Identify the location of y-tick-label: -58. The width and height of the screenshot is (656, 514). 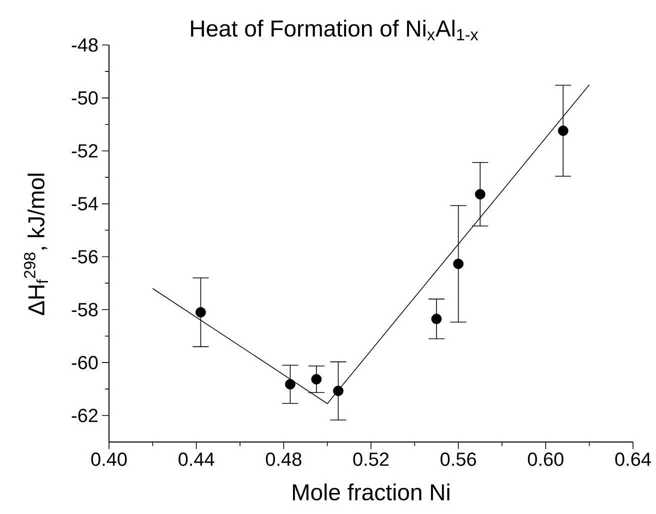
(85, 309).